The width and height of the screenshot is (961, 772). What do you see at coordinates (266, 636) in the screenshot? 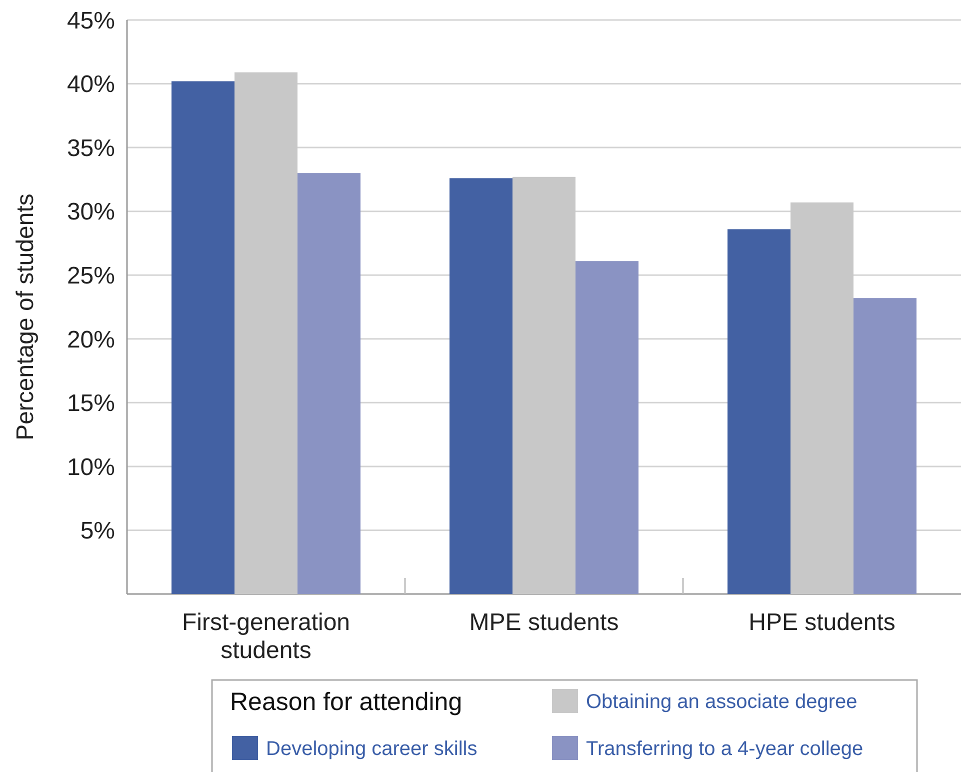
I see `x-tick-label: First-generation students` at bounding box center [266, 636].